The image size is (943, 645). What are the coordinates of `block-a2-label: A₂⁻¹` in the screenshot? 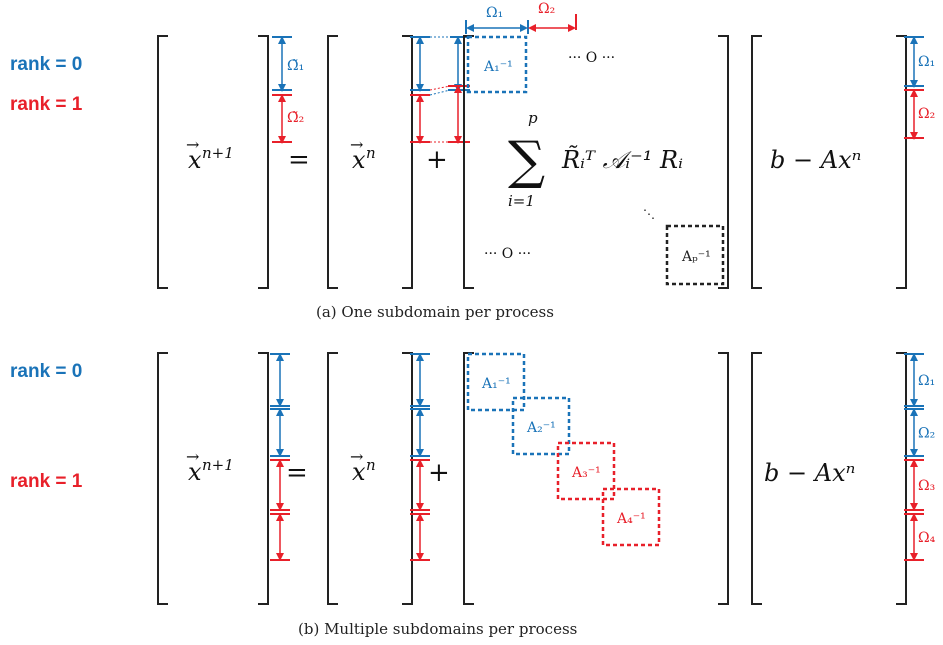 It's located at (541, 428).